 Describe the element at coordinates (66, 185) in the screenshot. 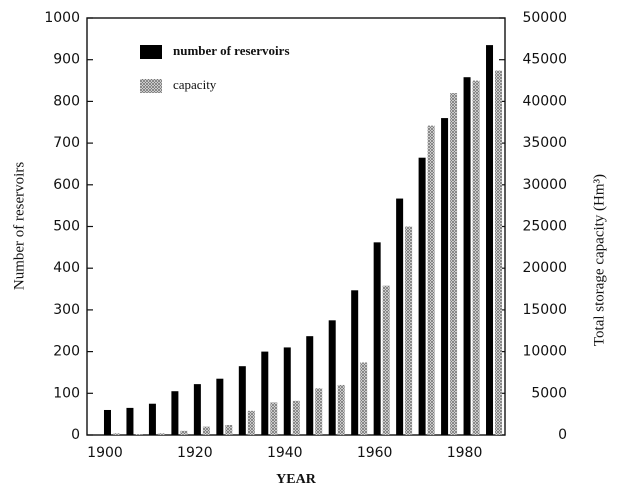

I see `y-tick-label: 600` at that location.